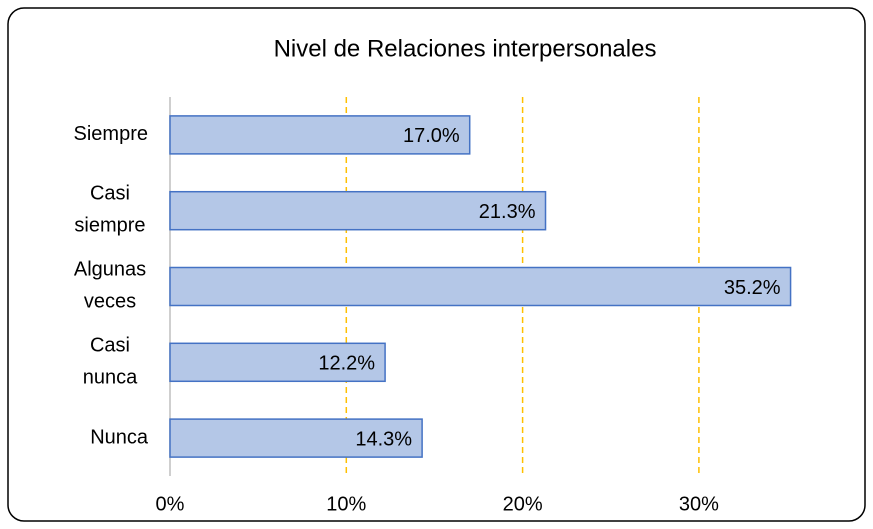 This screenshot has width=873, height=529. Describe the element at coordinates (109, 210) in the screenshot. I see `y-tick-label: Casi siempre` at that location.